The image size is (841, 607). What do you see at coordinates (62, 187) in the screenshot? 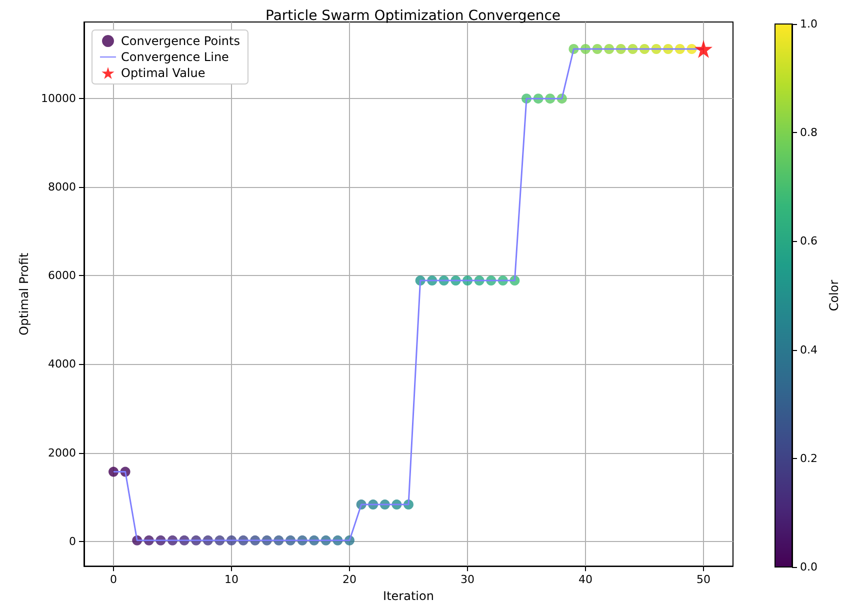
I see `y-tick-label: 8000` at bounding box center [62, 187].